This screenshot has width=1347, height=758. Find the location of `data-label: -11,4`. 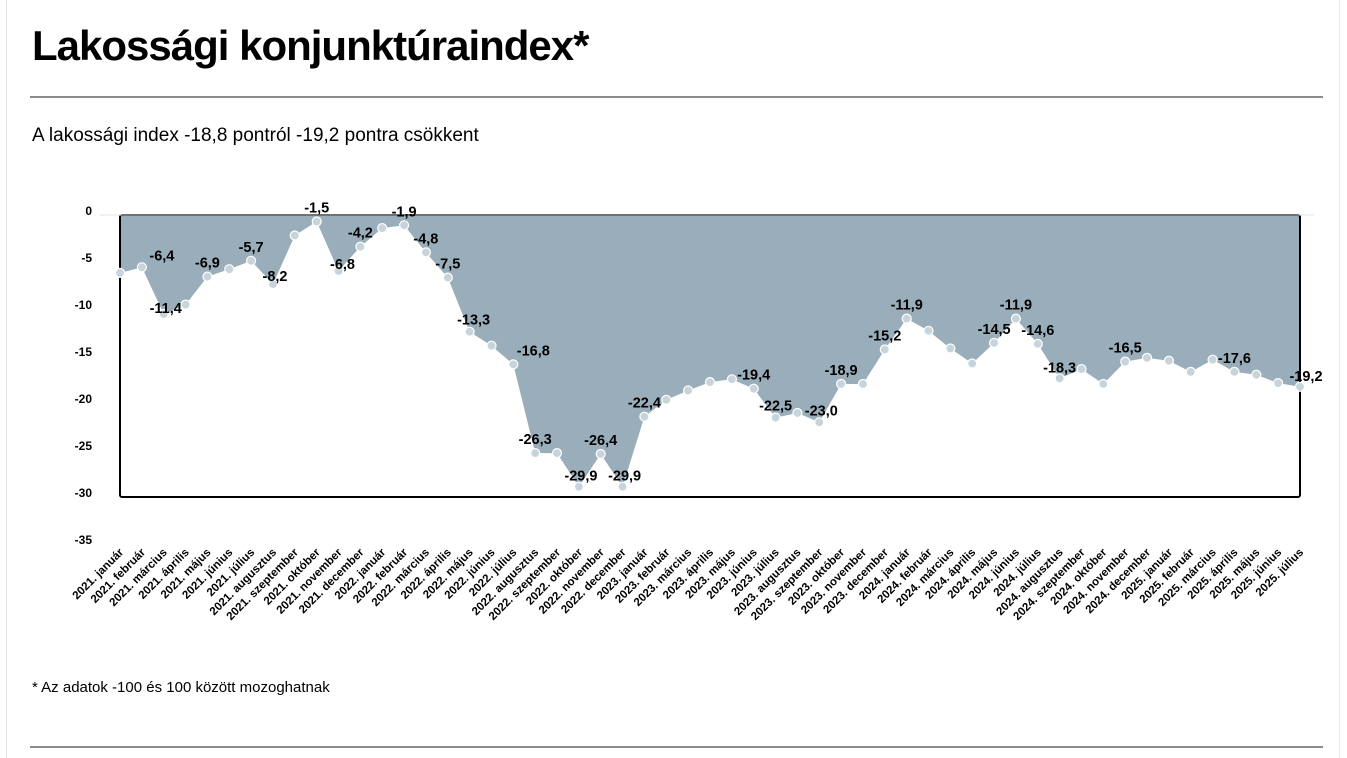

data-label: -11,4 is located at coordinates (166, 309).